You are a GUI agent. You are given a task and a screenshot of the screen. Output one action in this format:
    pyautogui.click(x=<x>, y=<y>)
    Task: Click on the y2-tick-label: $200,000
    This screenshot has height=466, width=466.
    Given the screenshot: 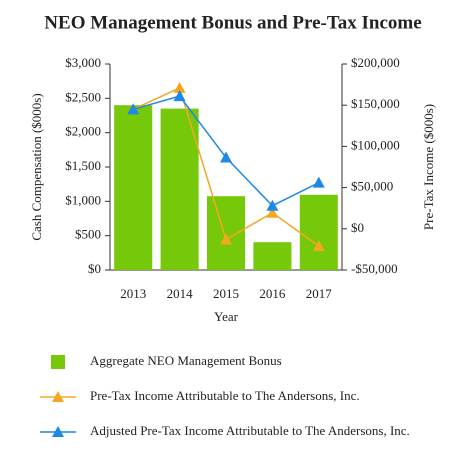 What is the action you would take?
    pyautogui.click(x=375, y=62)
    